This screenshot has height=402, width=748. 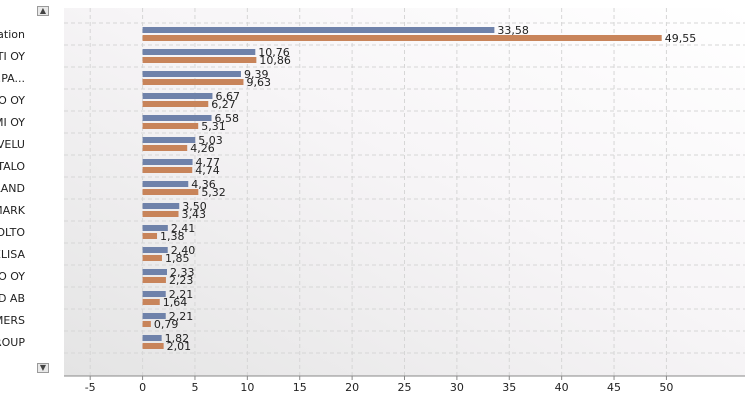 What do you see at coordinates (166, 324) in the screenshot?
I see `data-label: 0,79` at bounding box center [166, 324].